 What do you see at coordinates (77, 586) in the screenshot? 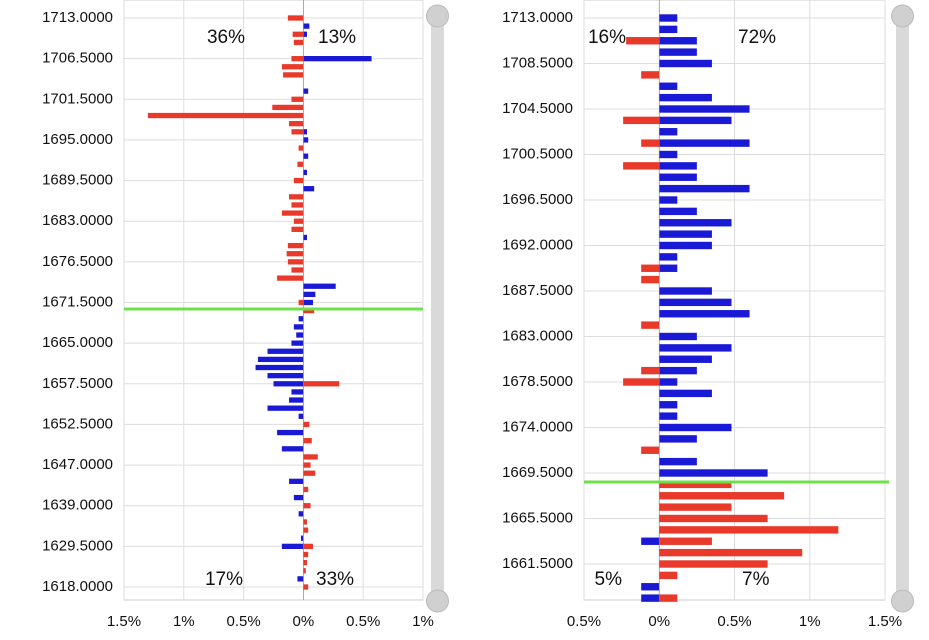
I see `y-tick-label: 1618.0000` at bounding box center [77, 586].